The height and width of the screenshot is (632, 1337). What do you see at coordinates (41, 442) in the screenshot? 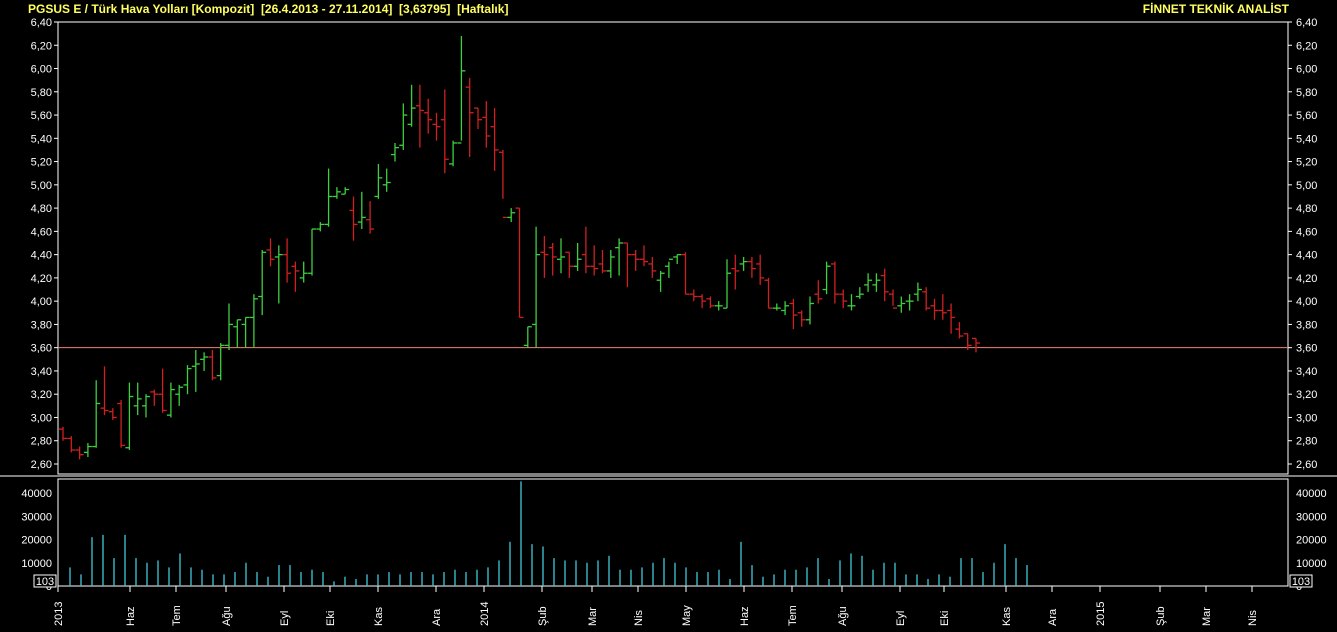
I see `price-tick-label-left: 2,80` at bounding box center [41, 442].